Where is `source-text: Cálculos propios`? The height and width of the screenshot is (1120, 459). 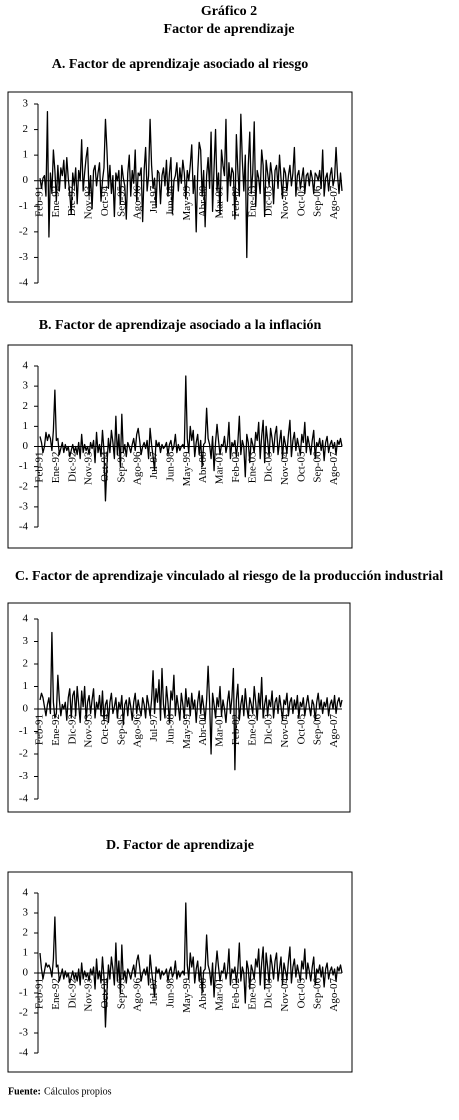
source-text: Cálculos propios is located at coordinates (78, 1091).